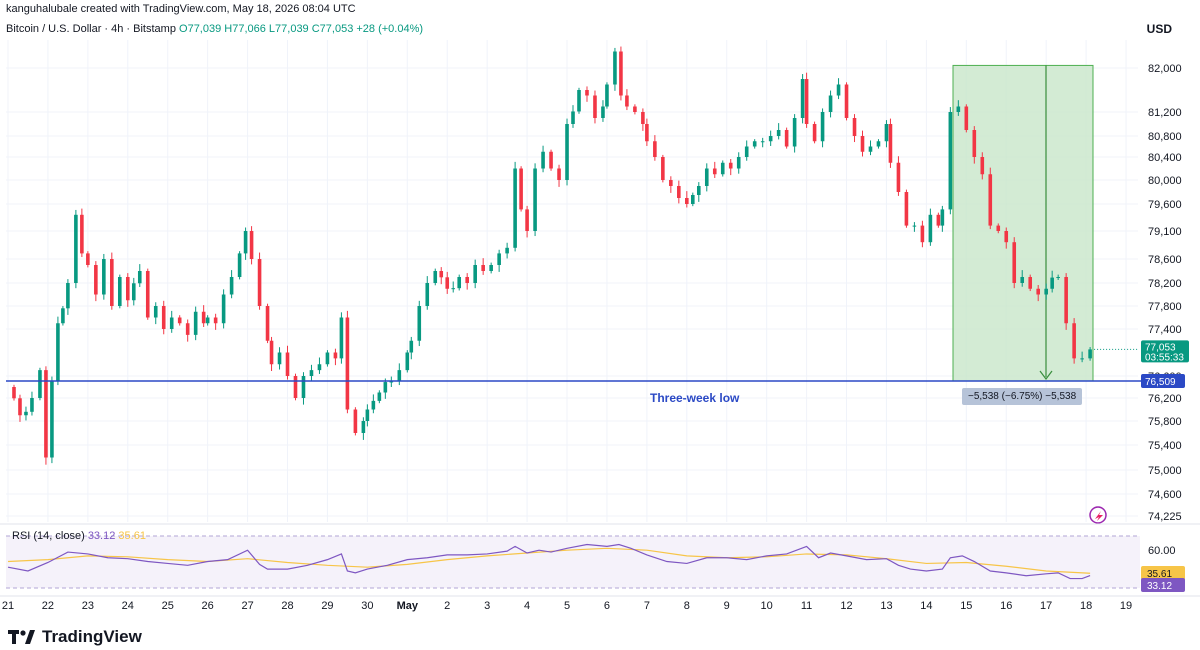 The height and width of the screenshot is (650, 1200). What do you see at coordinates (1164, 357) in the screenshot?
I see `countdown-tag: 03:55:33` at bounding box center [1164, 357].